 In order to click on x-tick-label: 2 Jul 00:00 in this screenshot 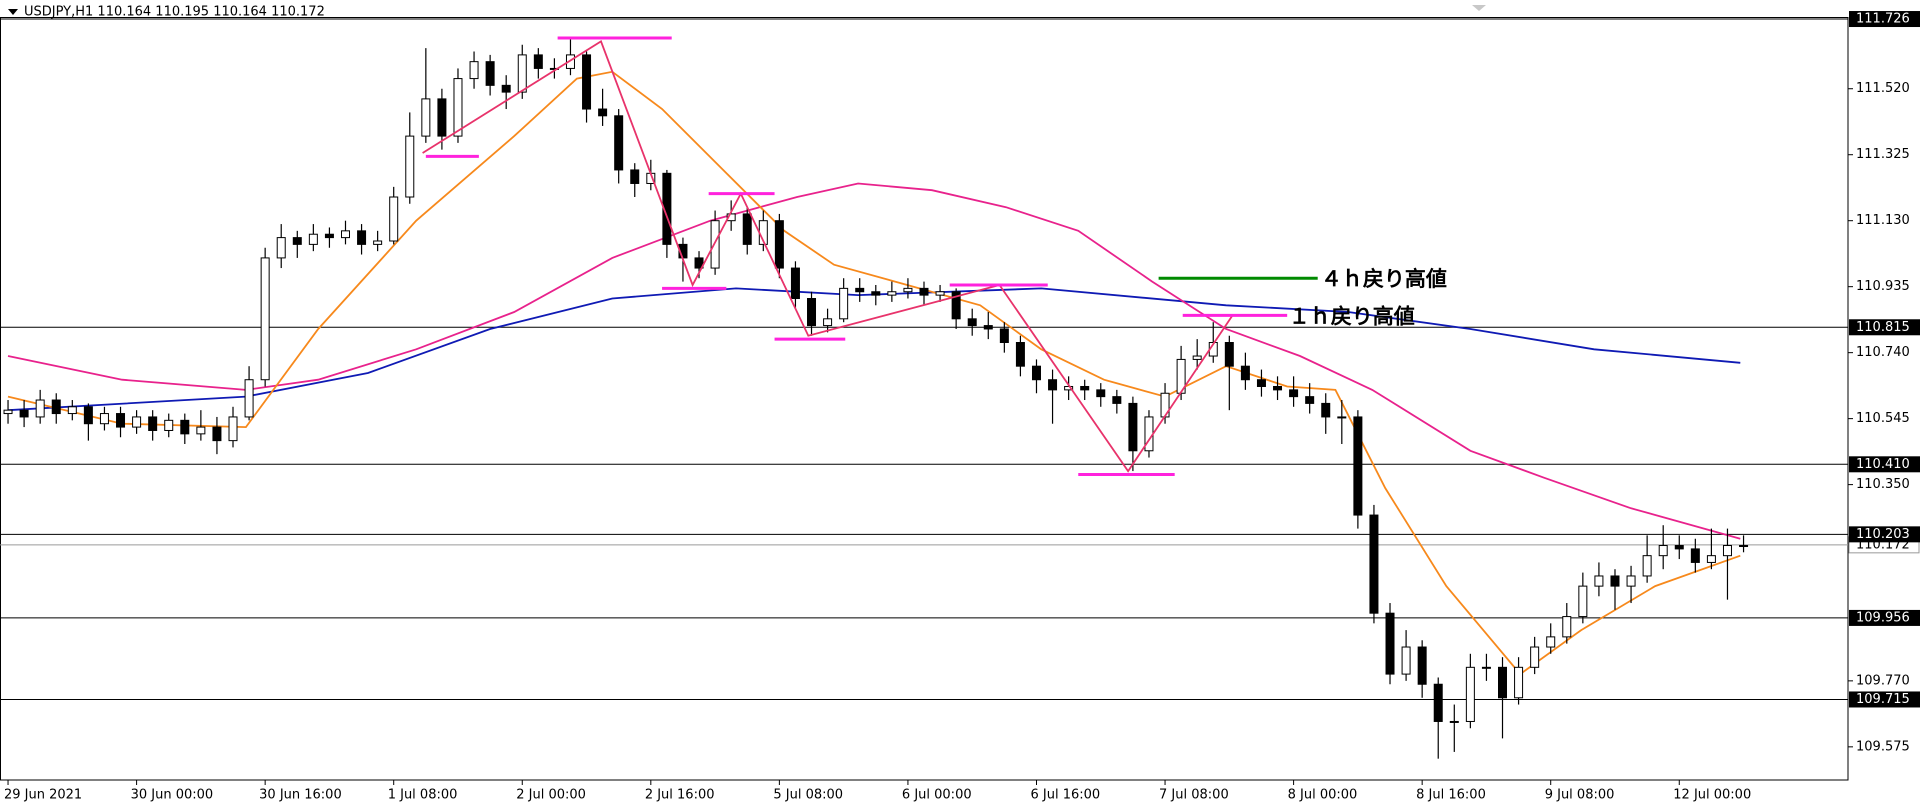, I will do `click(551, 795)`.